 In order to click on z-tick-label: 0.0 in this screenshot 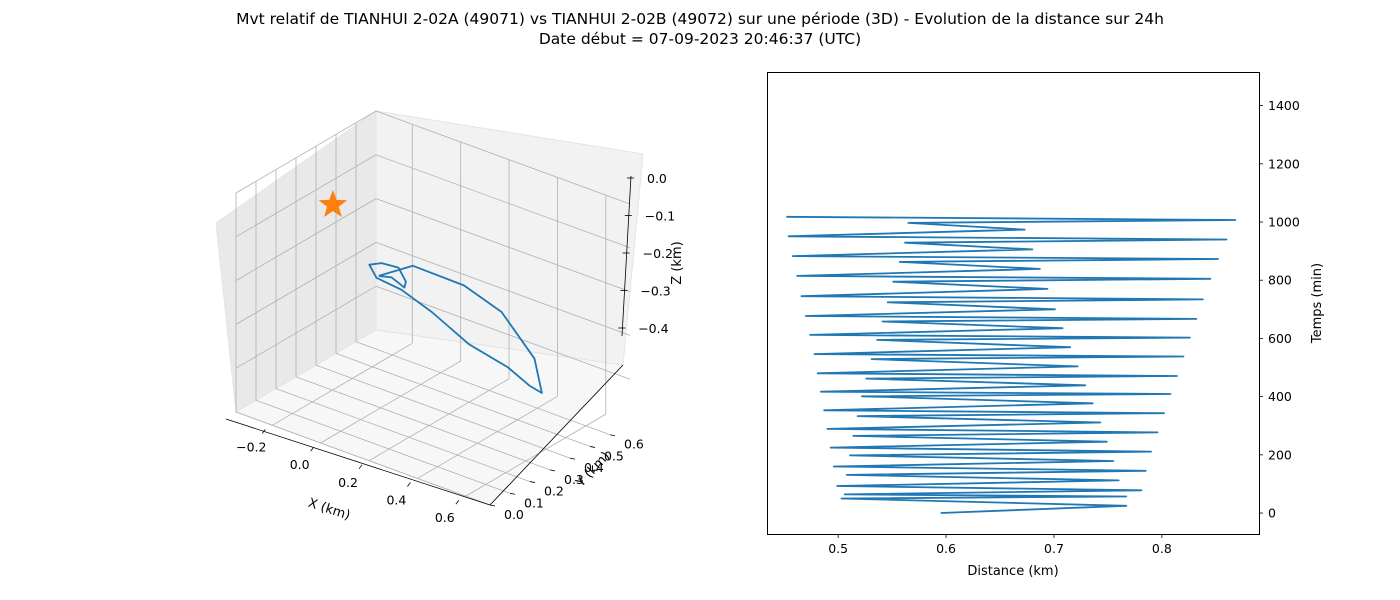, I will do `click(657, 178)`.